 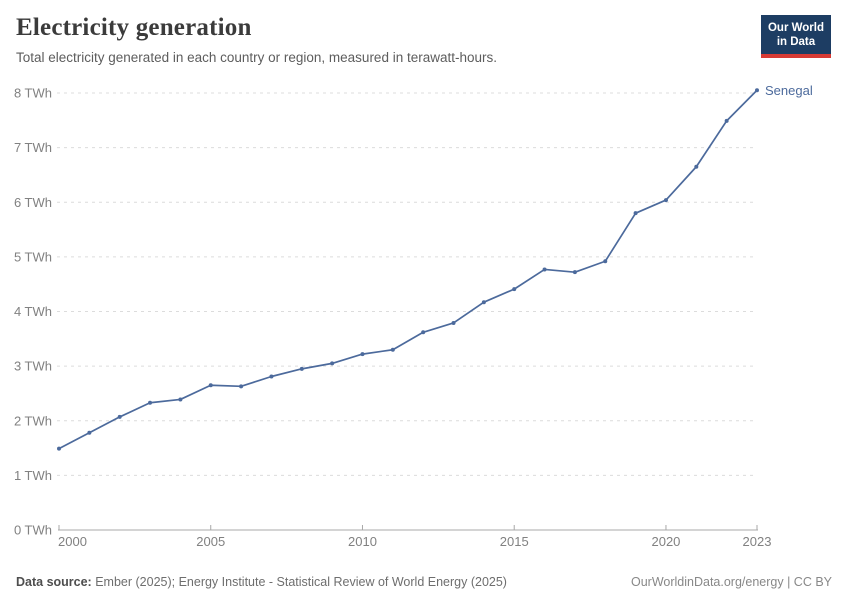 What do you see at coordinates (514, 541) in the screenshot?
I see `x-tick-label: 2015` at bounding box center [514, 541].